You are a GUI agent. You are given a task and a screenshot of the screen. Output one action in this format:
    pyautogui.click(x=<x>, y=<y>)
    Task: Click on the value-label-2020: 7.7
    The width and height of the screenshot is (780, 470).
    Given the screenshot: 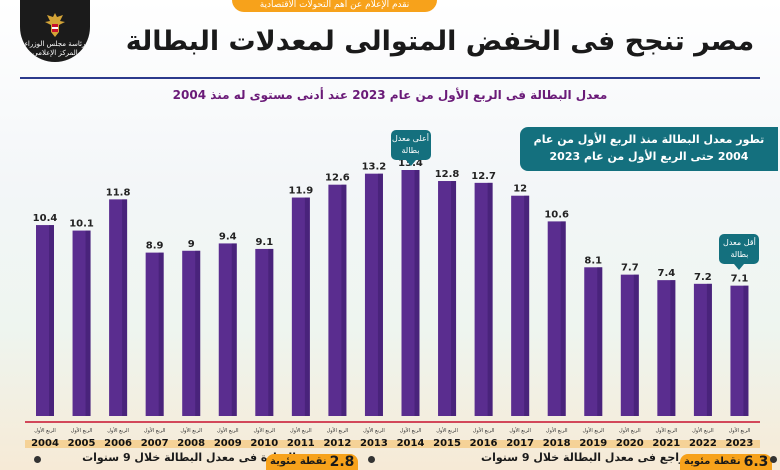 What is the action you would take?
    pyautogui.click(x=630, y=268)
    